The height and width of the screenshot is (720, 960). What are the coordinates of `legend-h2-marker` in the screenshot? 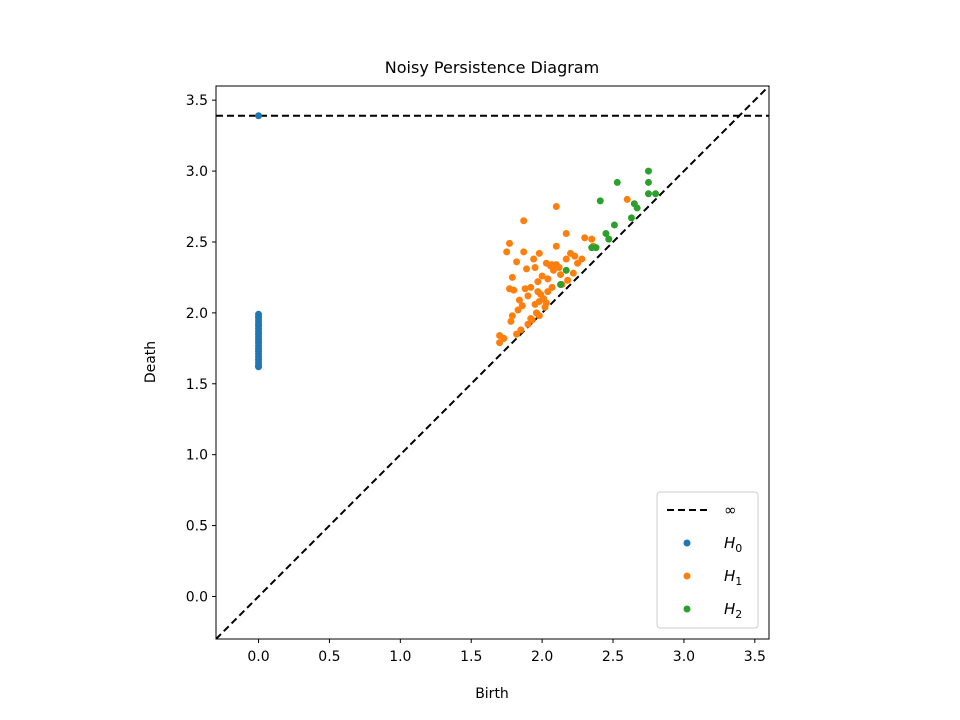 It's located at (687, 609).